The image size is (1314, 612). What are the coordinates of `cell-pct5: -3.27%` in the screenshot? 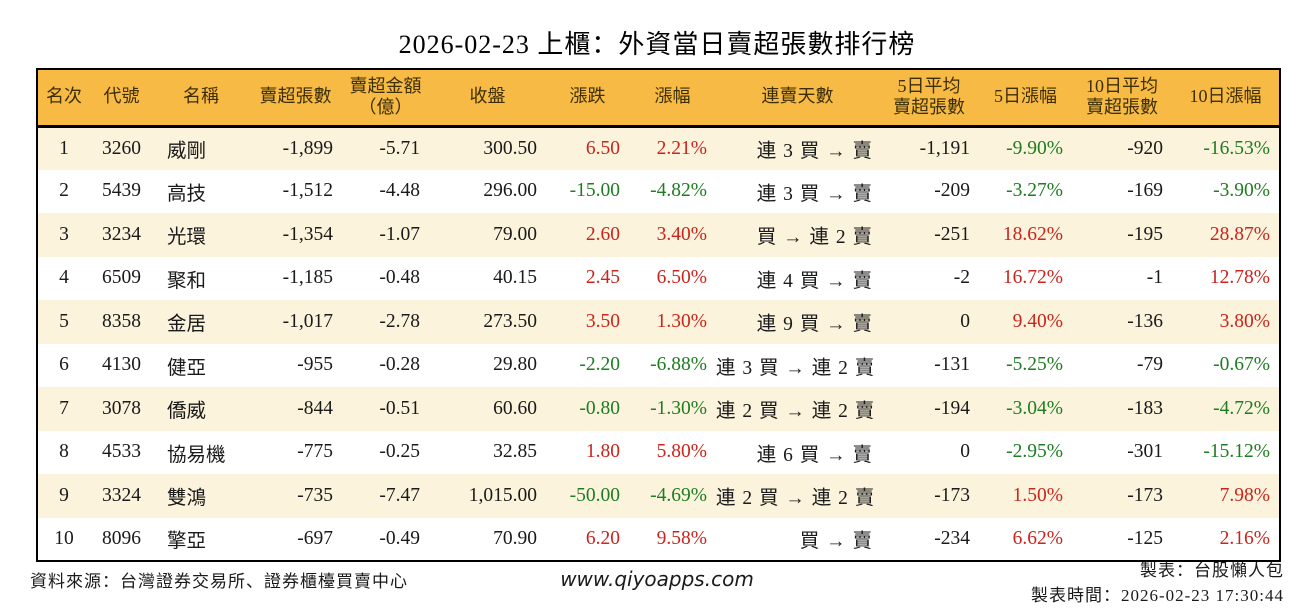 It's located at (1034, 191).